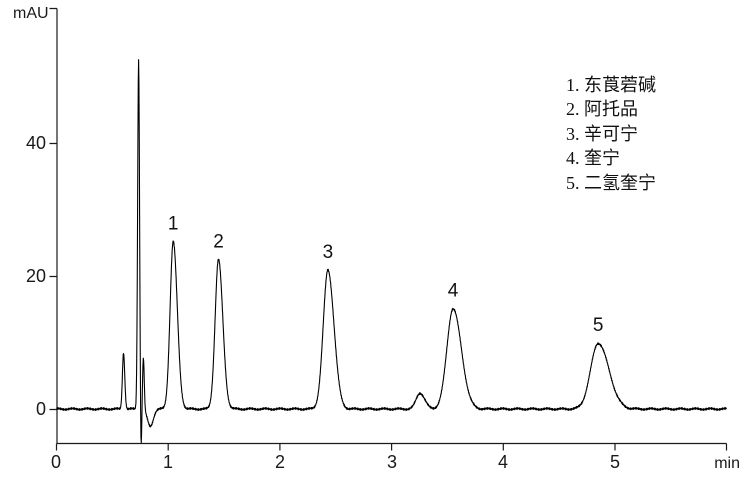 This screenshot has width=748, height=478. Describe the element at coordinates (611, 182) in the screenshot. I see `legend-item-5: 5. 二氢奎宁` at that location.